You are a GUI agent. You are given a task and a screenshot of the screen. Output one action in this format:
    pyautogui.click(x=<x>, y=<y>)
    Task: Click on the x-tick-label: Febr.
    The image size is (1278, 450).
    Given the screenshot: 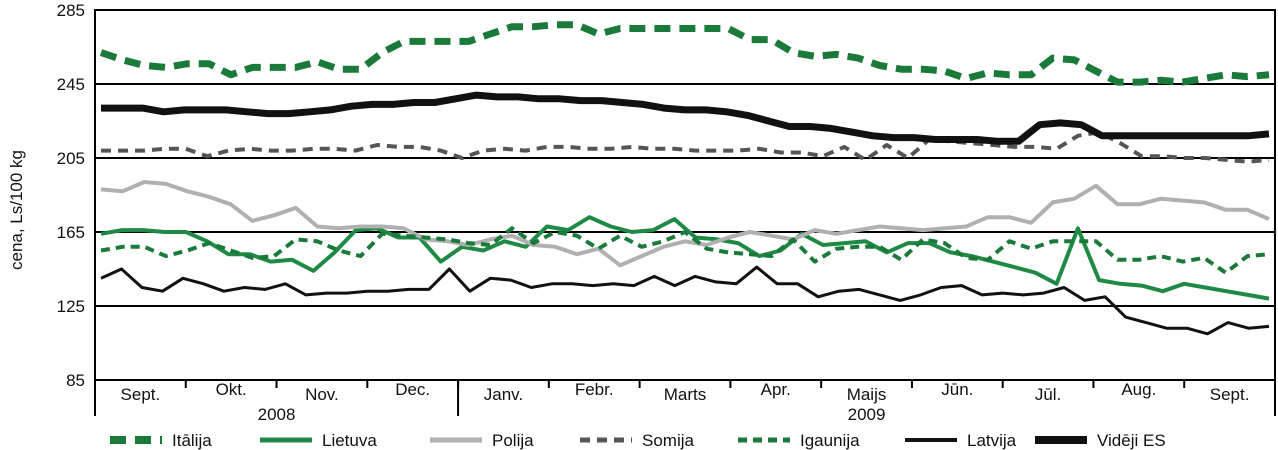 What is the action you would take?
    pyautogui.click(x=594, y=389)
    